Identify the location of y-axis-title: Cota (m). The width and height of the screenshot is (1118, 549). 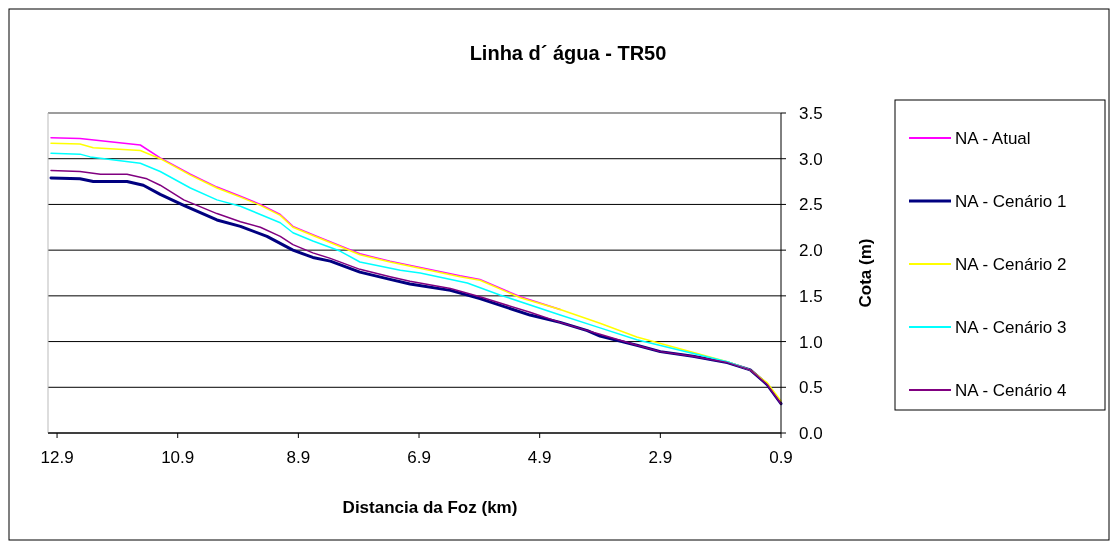
(865, 273).